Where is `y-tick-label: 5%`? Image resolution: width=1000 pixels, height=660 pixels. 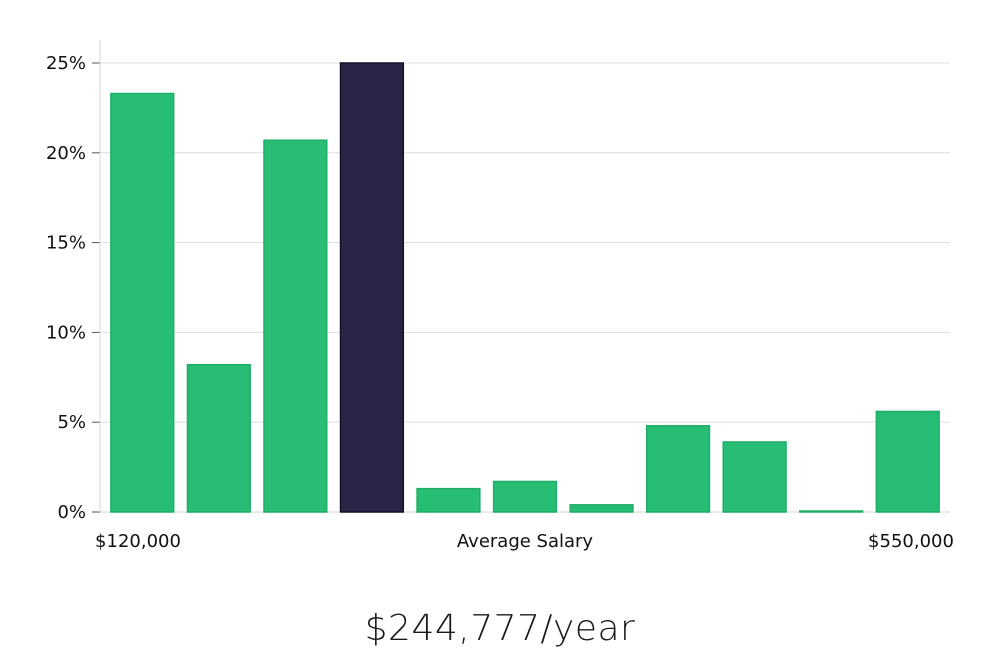 y-tick-label: 5% is located at coordinates (71, 422).